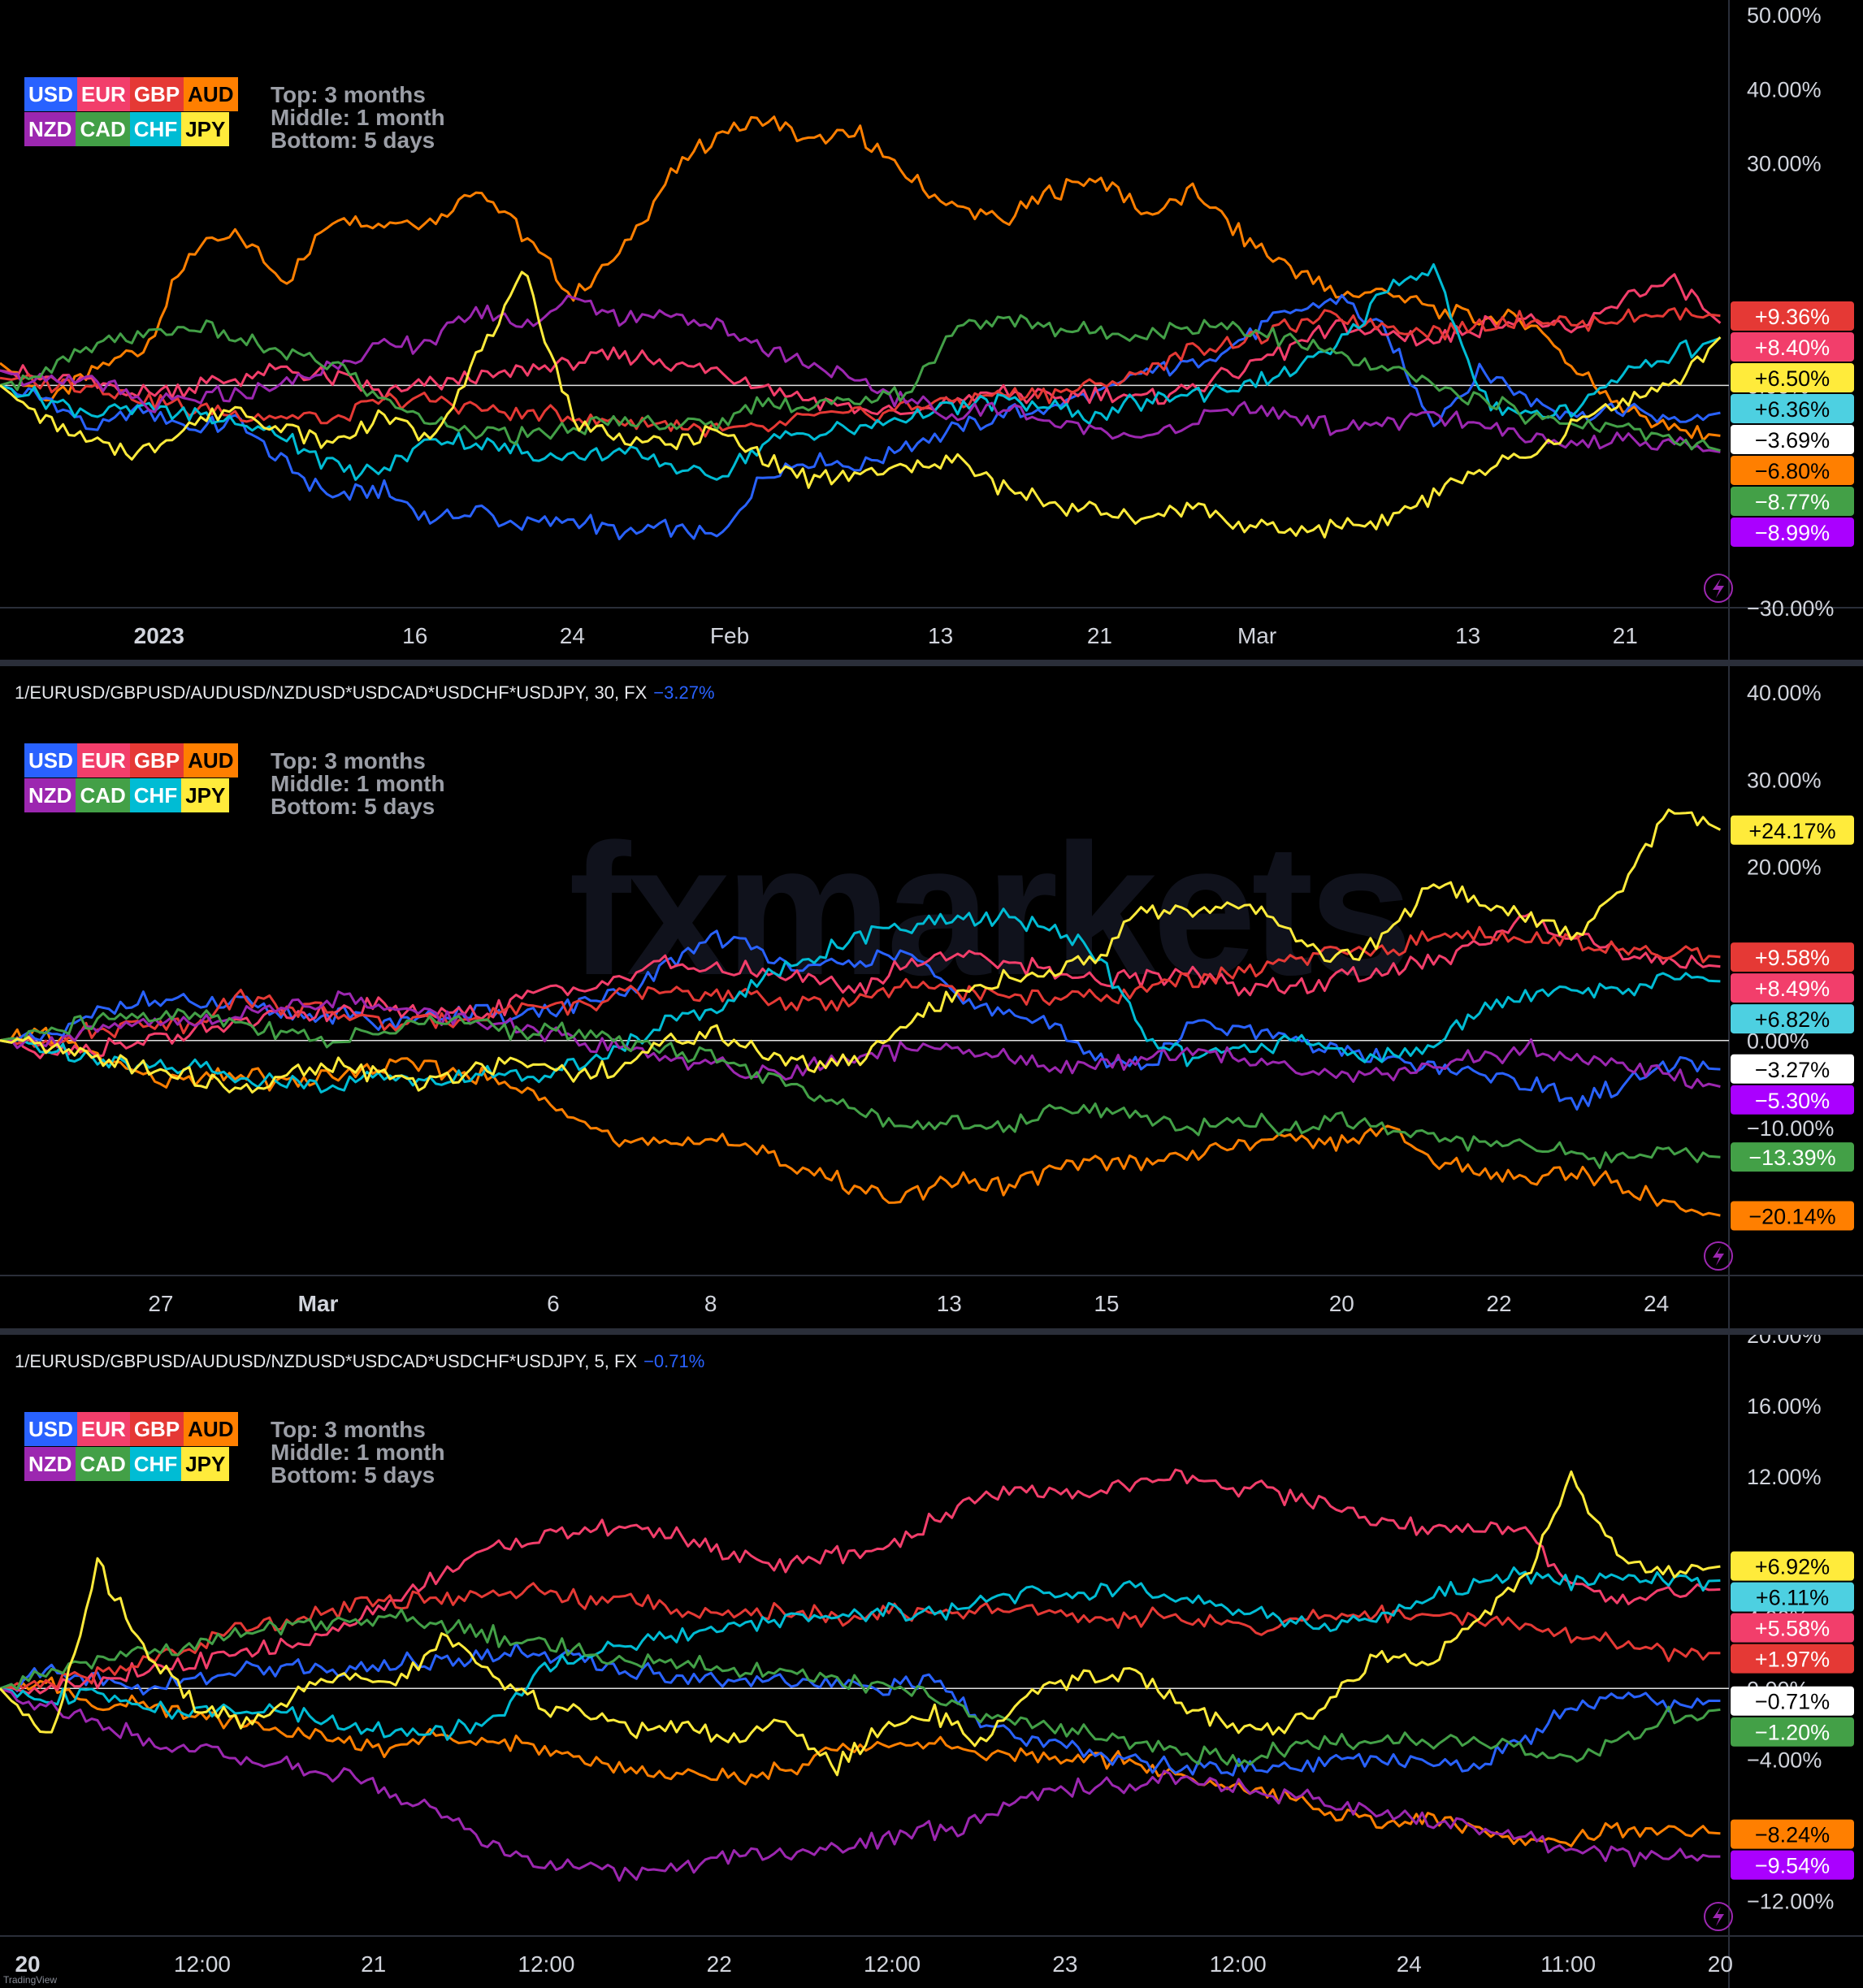  I want to click on y-tick-label: −12.00%, so click(1790, 1901).